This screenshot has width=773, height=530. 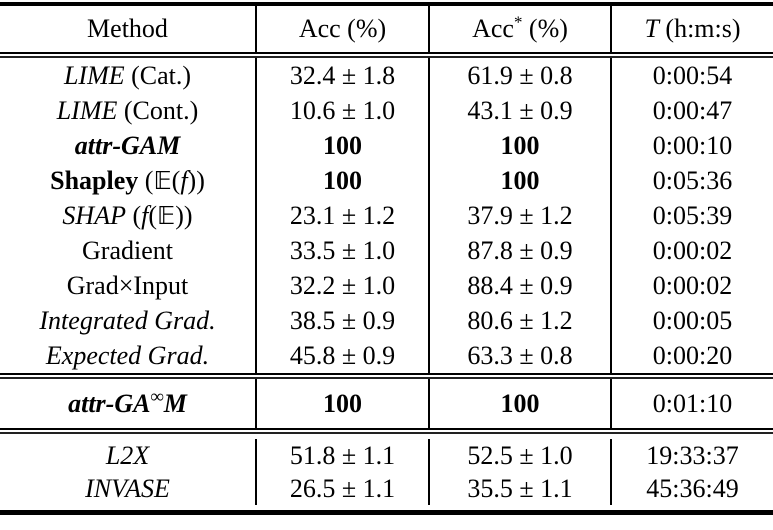 What do you see at coordinates (651, 28) in the screenshot?
I see `text-part: T` at bounding box center [651, 28].